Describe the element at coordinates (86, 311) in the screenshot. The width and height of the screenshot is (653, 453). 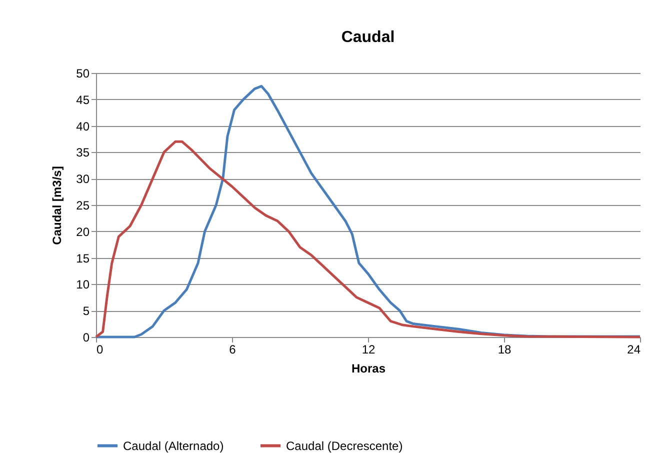
I see `y-tick-label: 5` at that location.